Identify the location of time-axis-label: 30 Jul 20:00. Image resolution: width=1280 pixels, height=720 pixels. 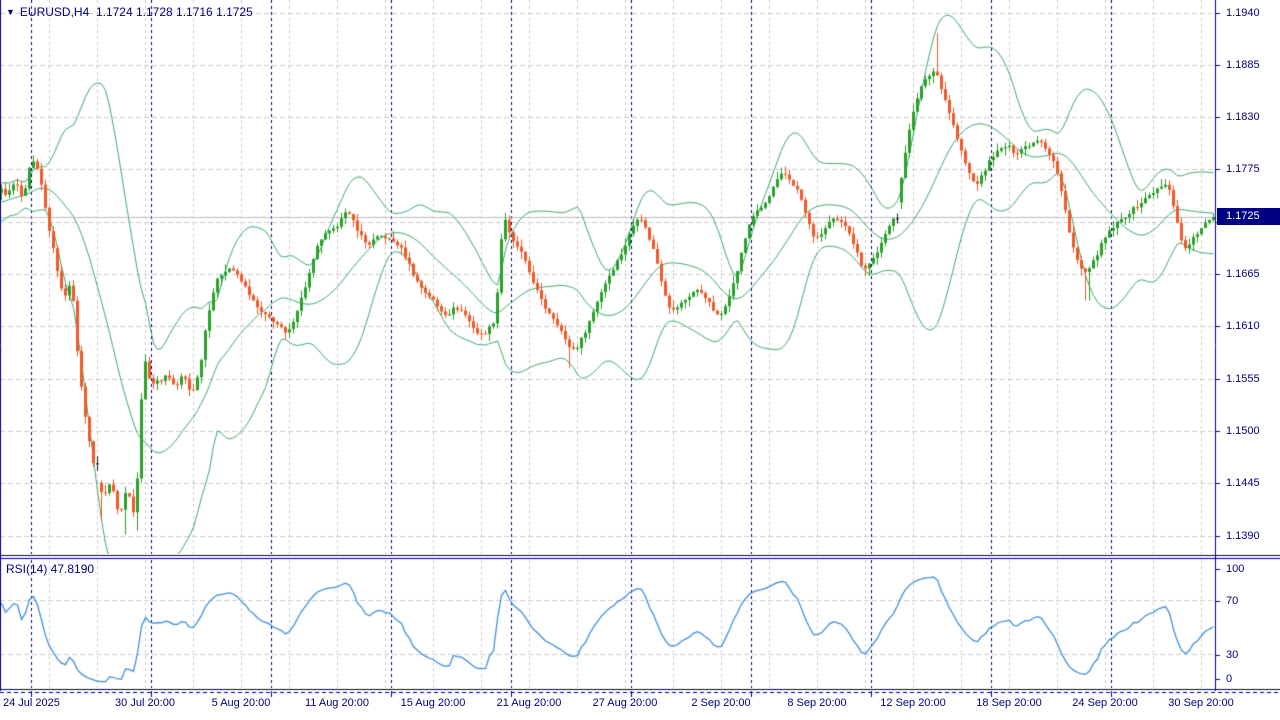
(145, 703).